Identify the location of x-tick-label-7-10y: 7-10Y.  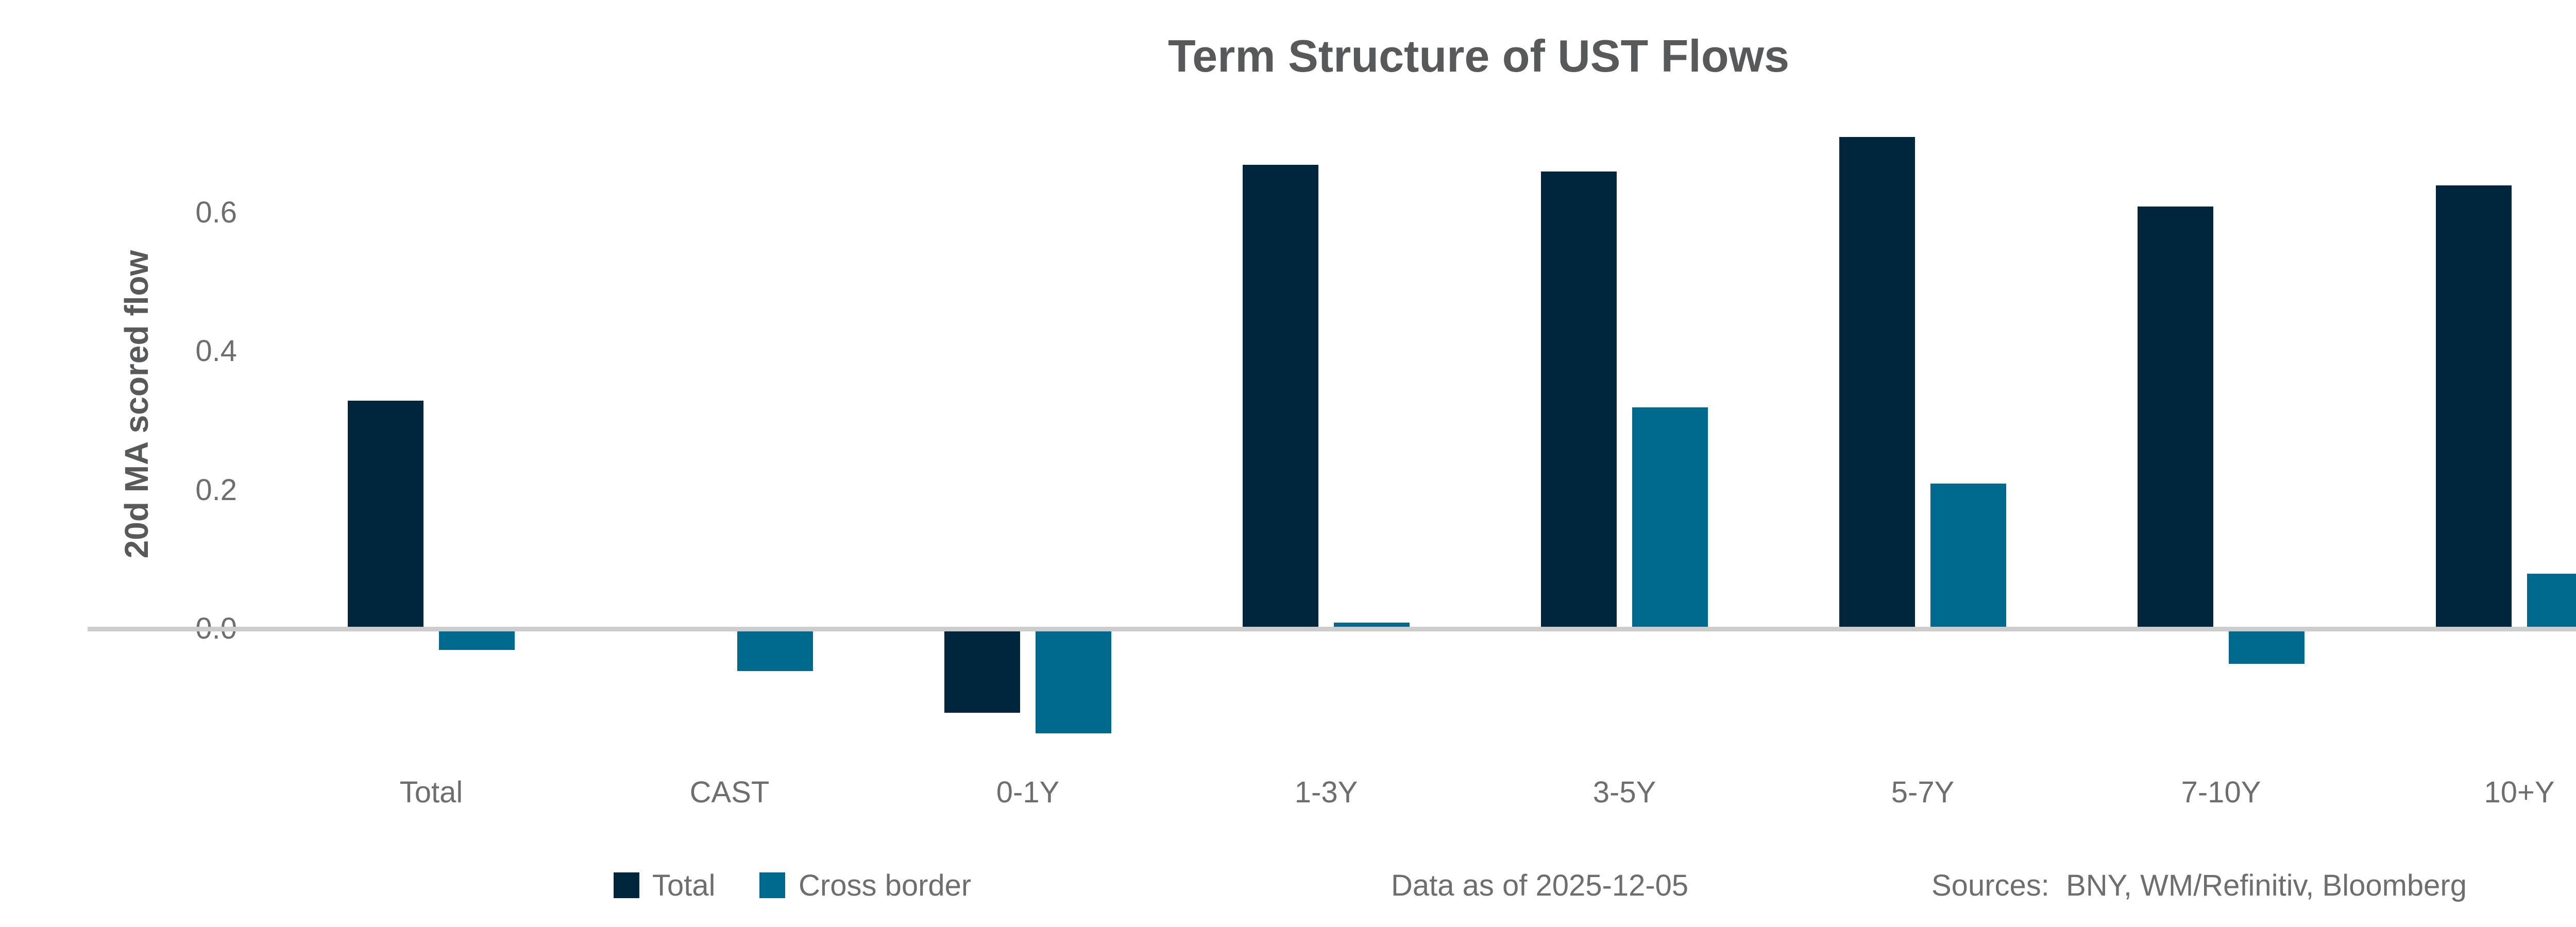
(2221, 792).